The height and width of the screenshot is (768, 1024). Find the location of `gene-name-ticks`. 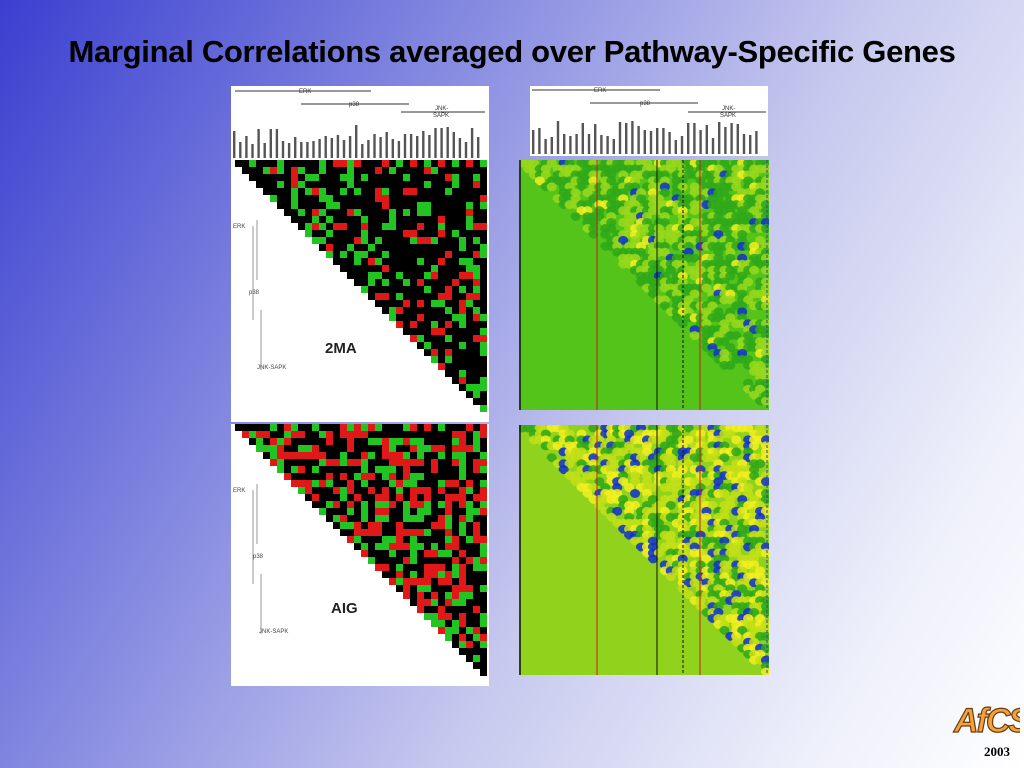

gene-name-ticks is located at coordinates (356, 141).